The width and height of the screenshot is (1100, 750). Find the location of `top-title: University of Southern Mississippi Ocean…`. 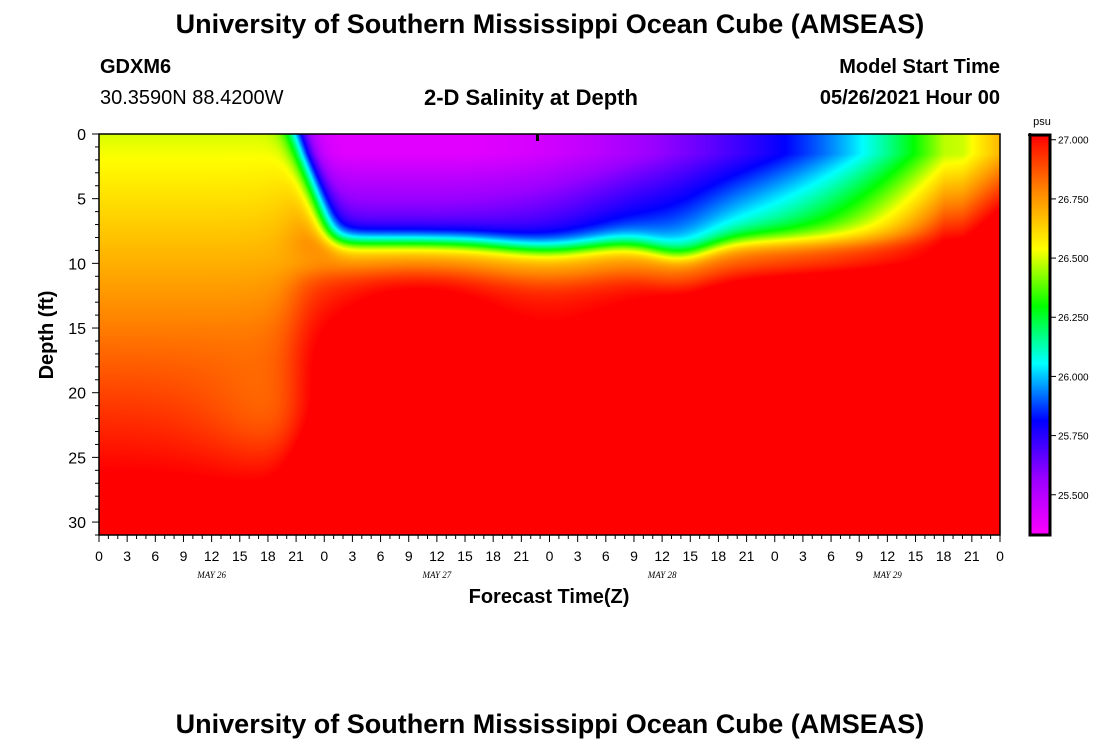

top-title: University of Southern Mississippi Ocean… is located at coordinates (550, 24).